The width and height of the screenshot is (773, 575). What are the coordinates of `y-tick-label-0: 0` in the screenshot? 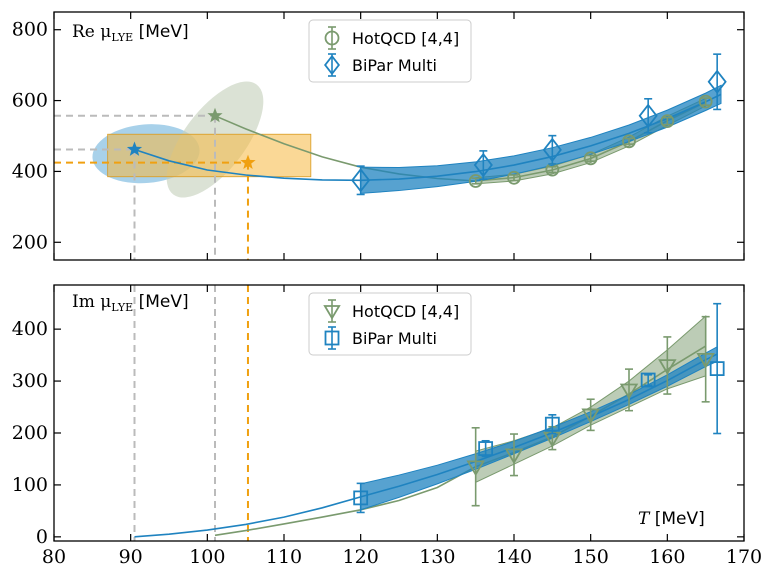 It's located at (42, 537).